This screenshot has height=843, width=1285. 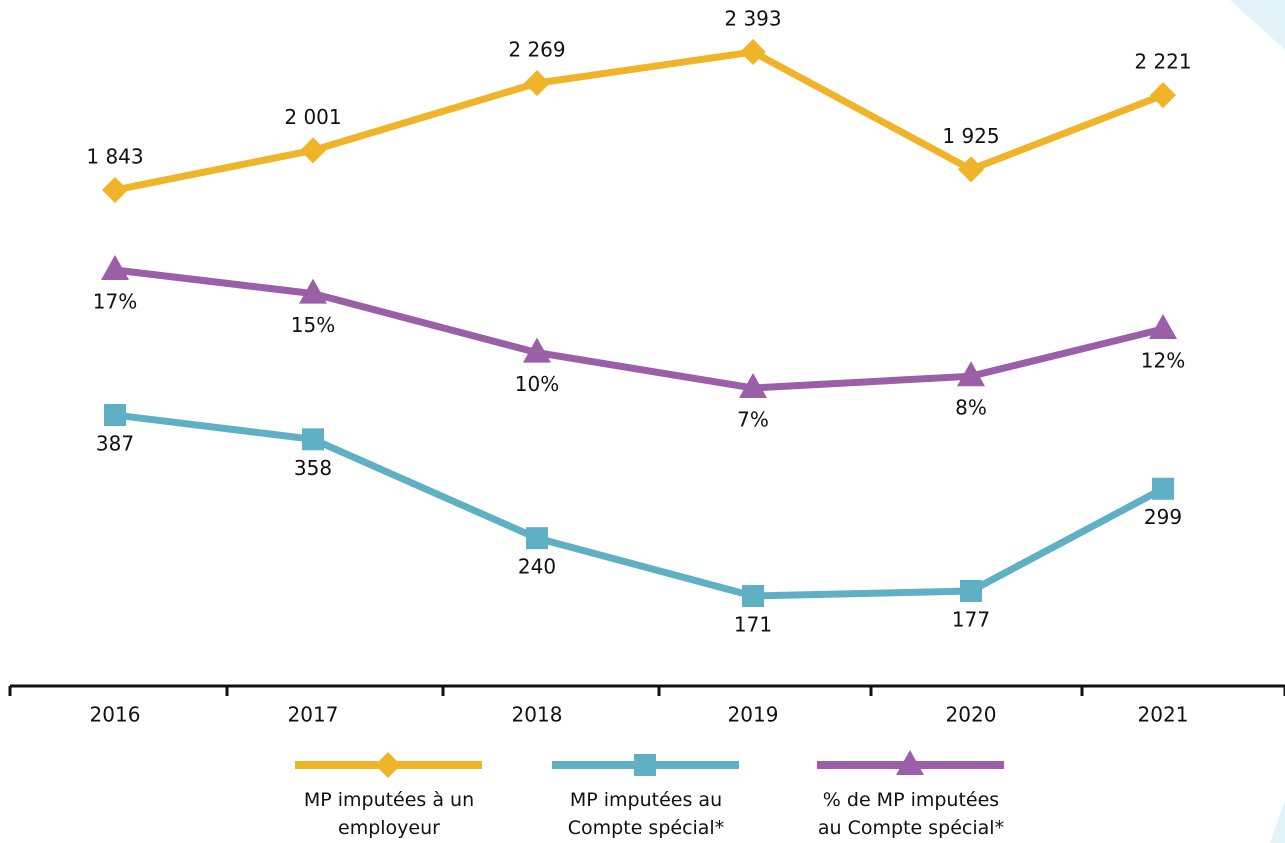 I want to click on data-label: 171, so click(x=753, y=625).